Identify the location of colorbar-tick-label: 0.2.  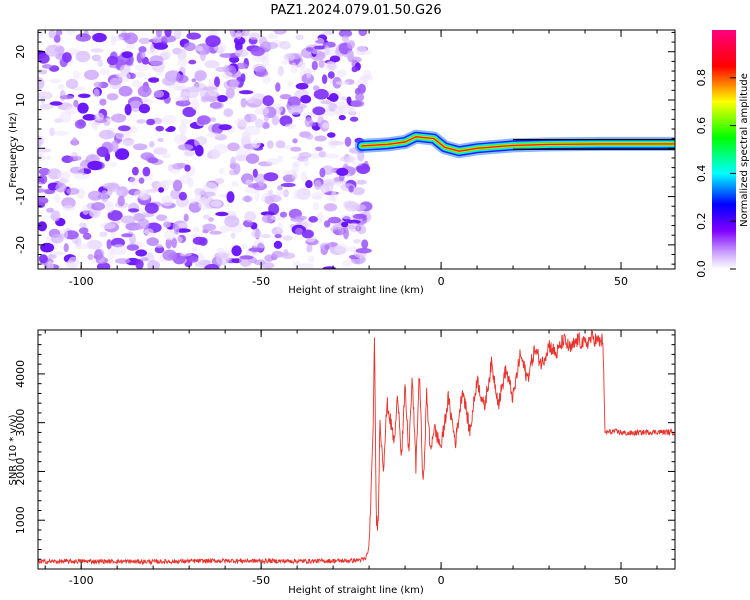
(701, 221).